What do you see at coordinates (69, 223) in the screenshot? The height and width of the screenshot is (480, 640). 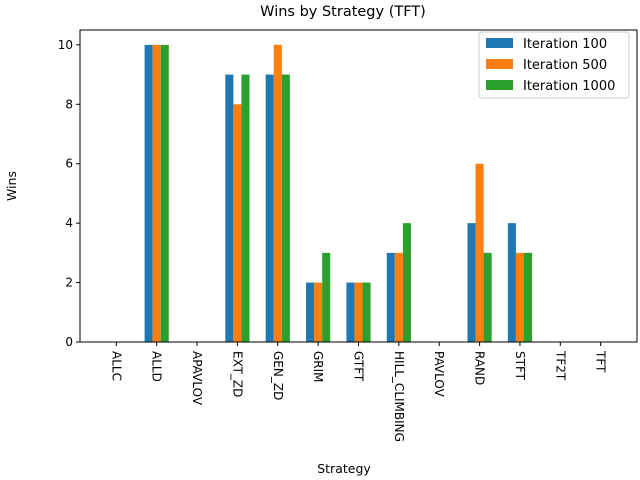 I see `y-tick-label: 4` at bounding box center [69, 223].